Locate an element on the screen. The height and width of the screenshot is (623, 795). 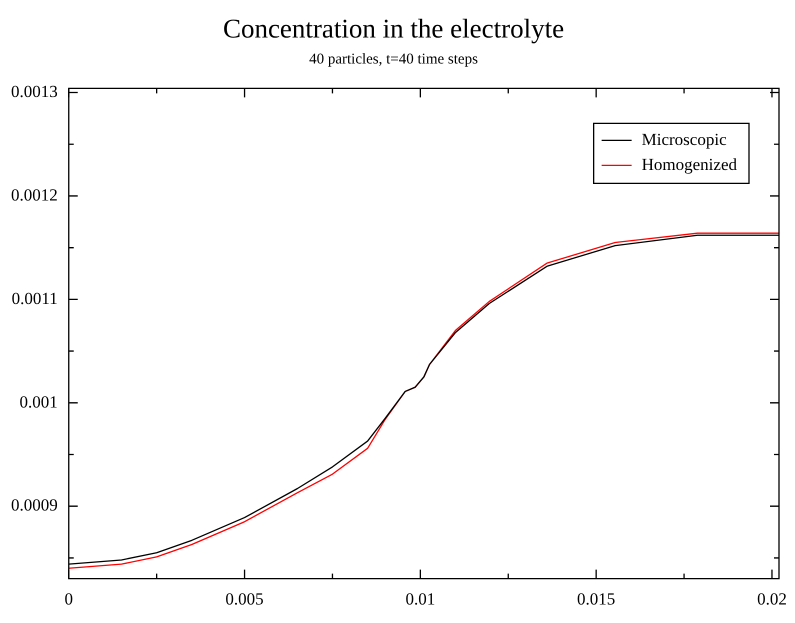
legend-label: Homogenized is located at coordinates (690, 164).